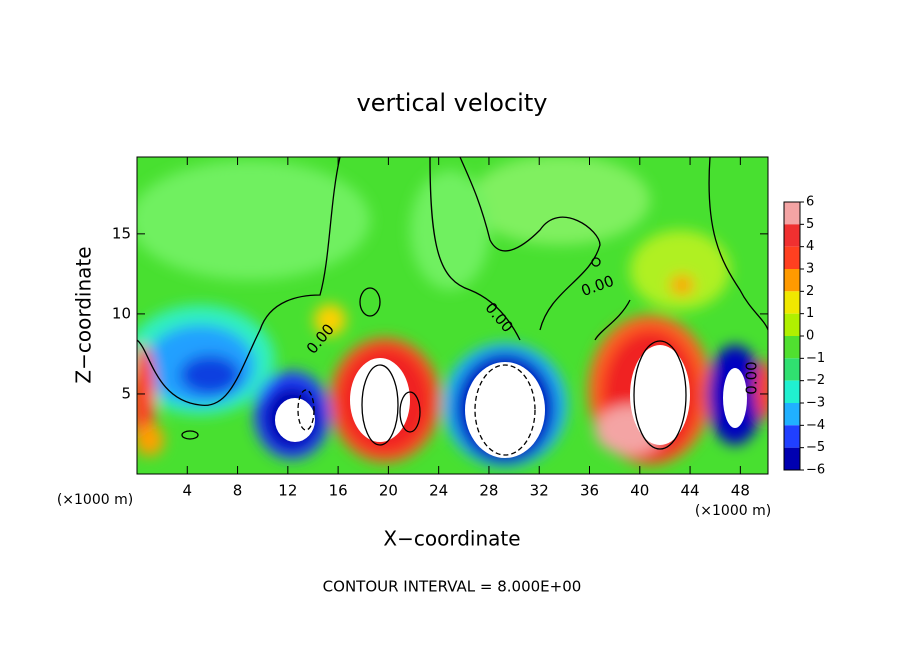 Image resolution: width=904 pixels, height=654 pixels. I want to click on x-tick-label: 40, so click(639, 491).